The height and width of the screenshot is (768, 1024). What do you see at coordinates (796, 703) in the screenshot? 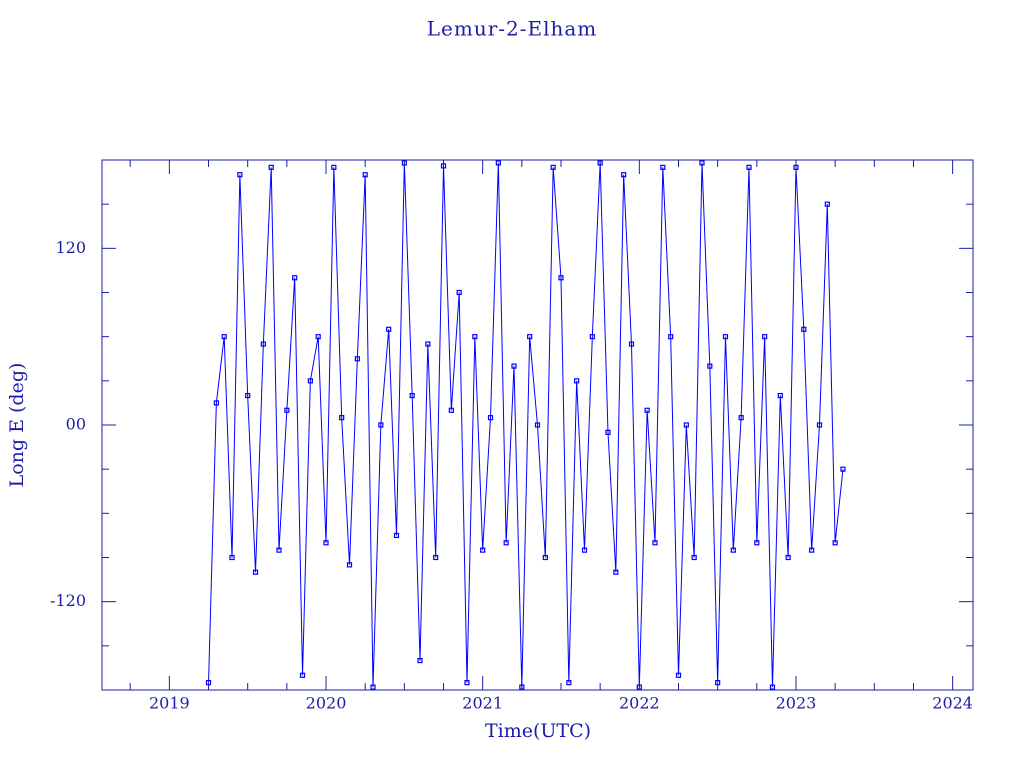
I see `x-tick-label: 2023` at bounding box center [796, 703].